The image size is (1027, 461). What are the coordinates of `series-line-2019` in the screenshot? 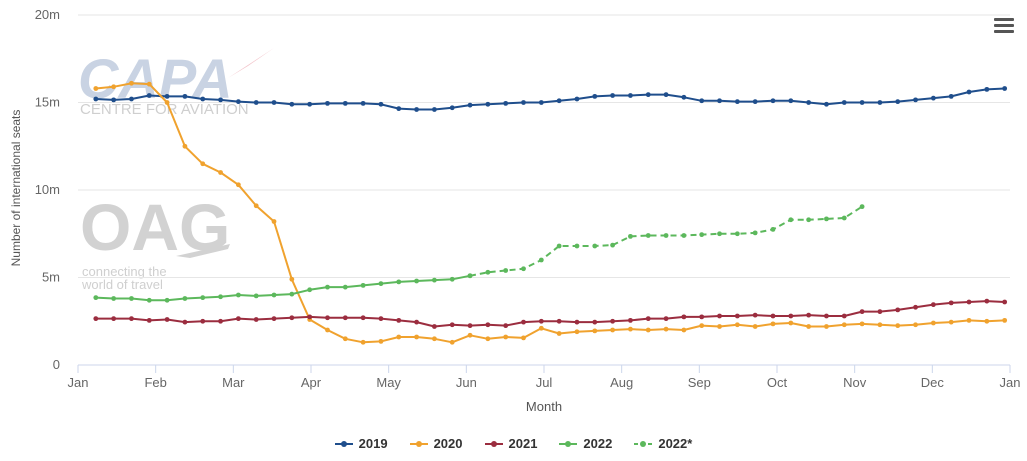 It's located at (550, 99).